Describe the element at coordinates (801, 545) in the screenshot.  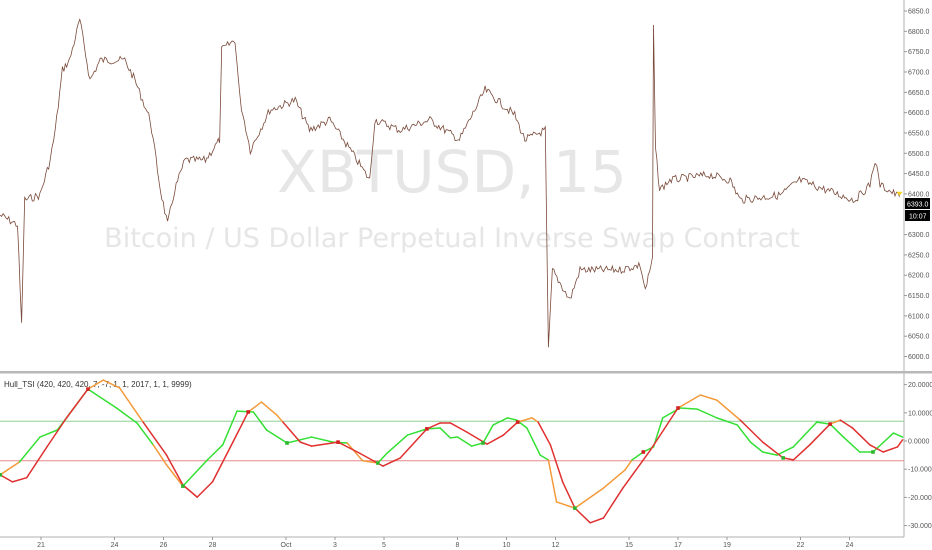
I see `time-tick-label: 22` at that location.